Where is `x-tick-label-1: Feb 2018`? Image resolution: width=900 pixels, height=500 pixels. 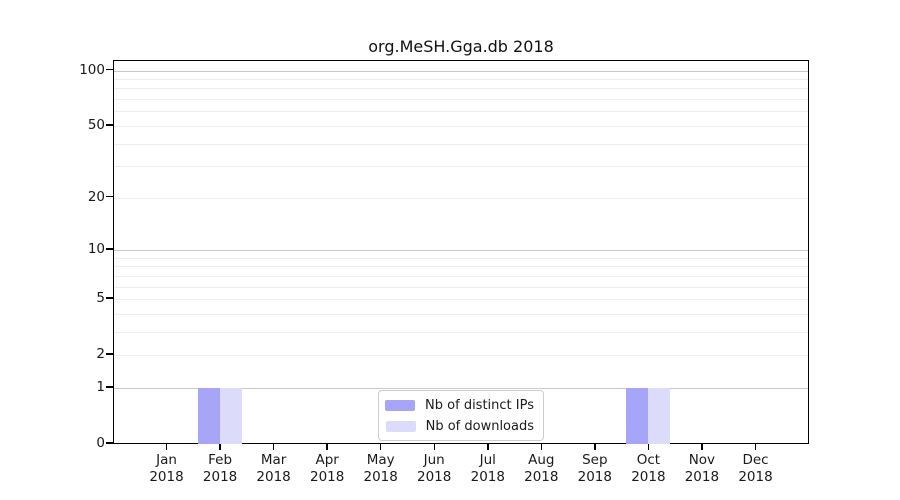
x-tick-label-1: Feb 2018 is located at coordinates (220, 469).